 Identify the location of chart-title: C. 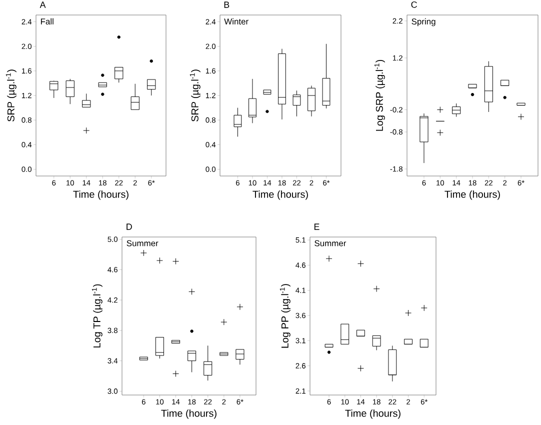
(414, 4).